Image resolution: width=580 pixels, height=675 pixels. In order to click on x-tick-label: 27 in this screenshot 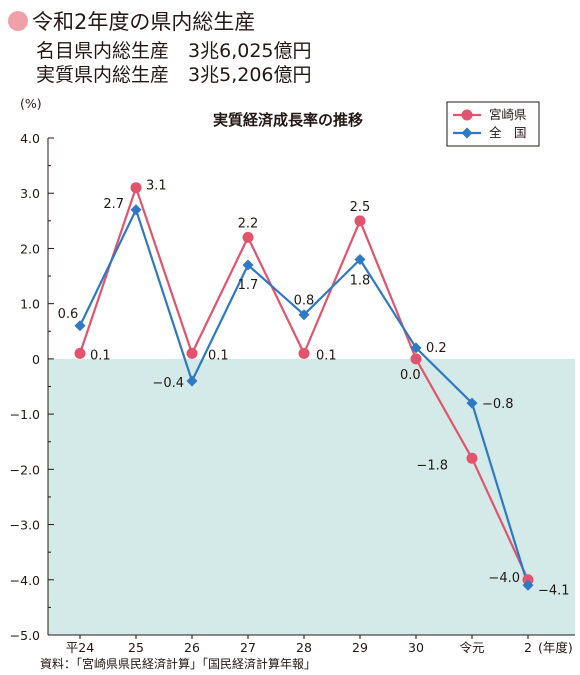, I will do `click(248, 647)`.